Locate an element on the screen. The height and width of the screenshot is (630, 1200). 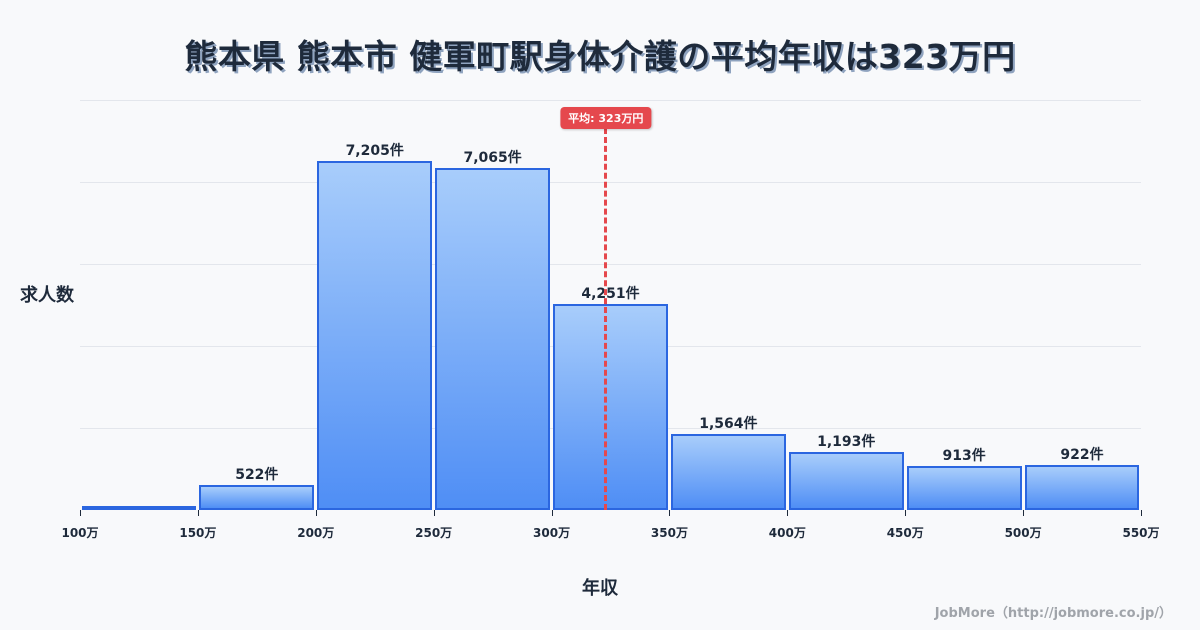
bar-value-label: 7,205件 is located at coordinates (374, 151).